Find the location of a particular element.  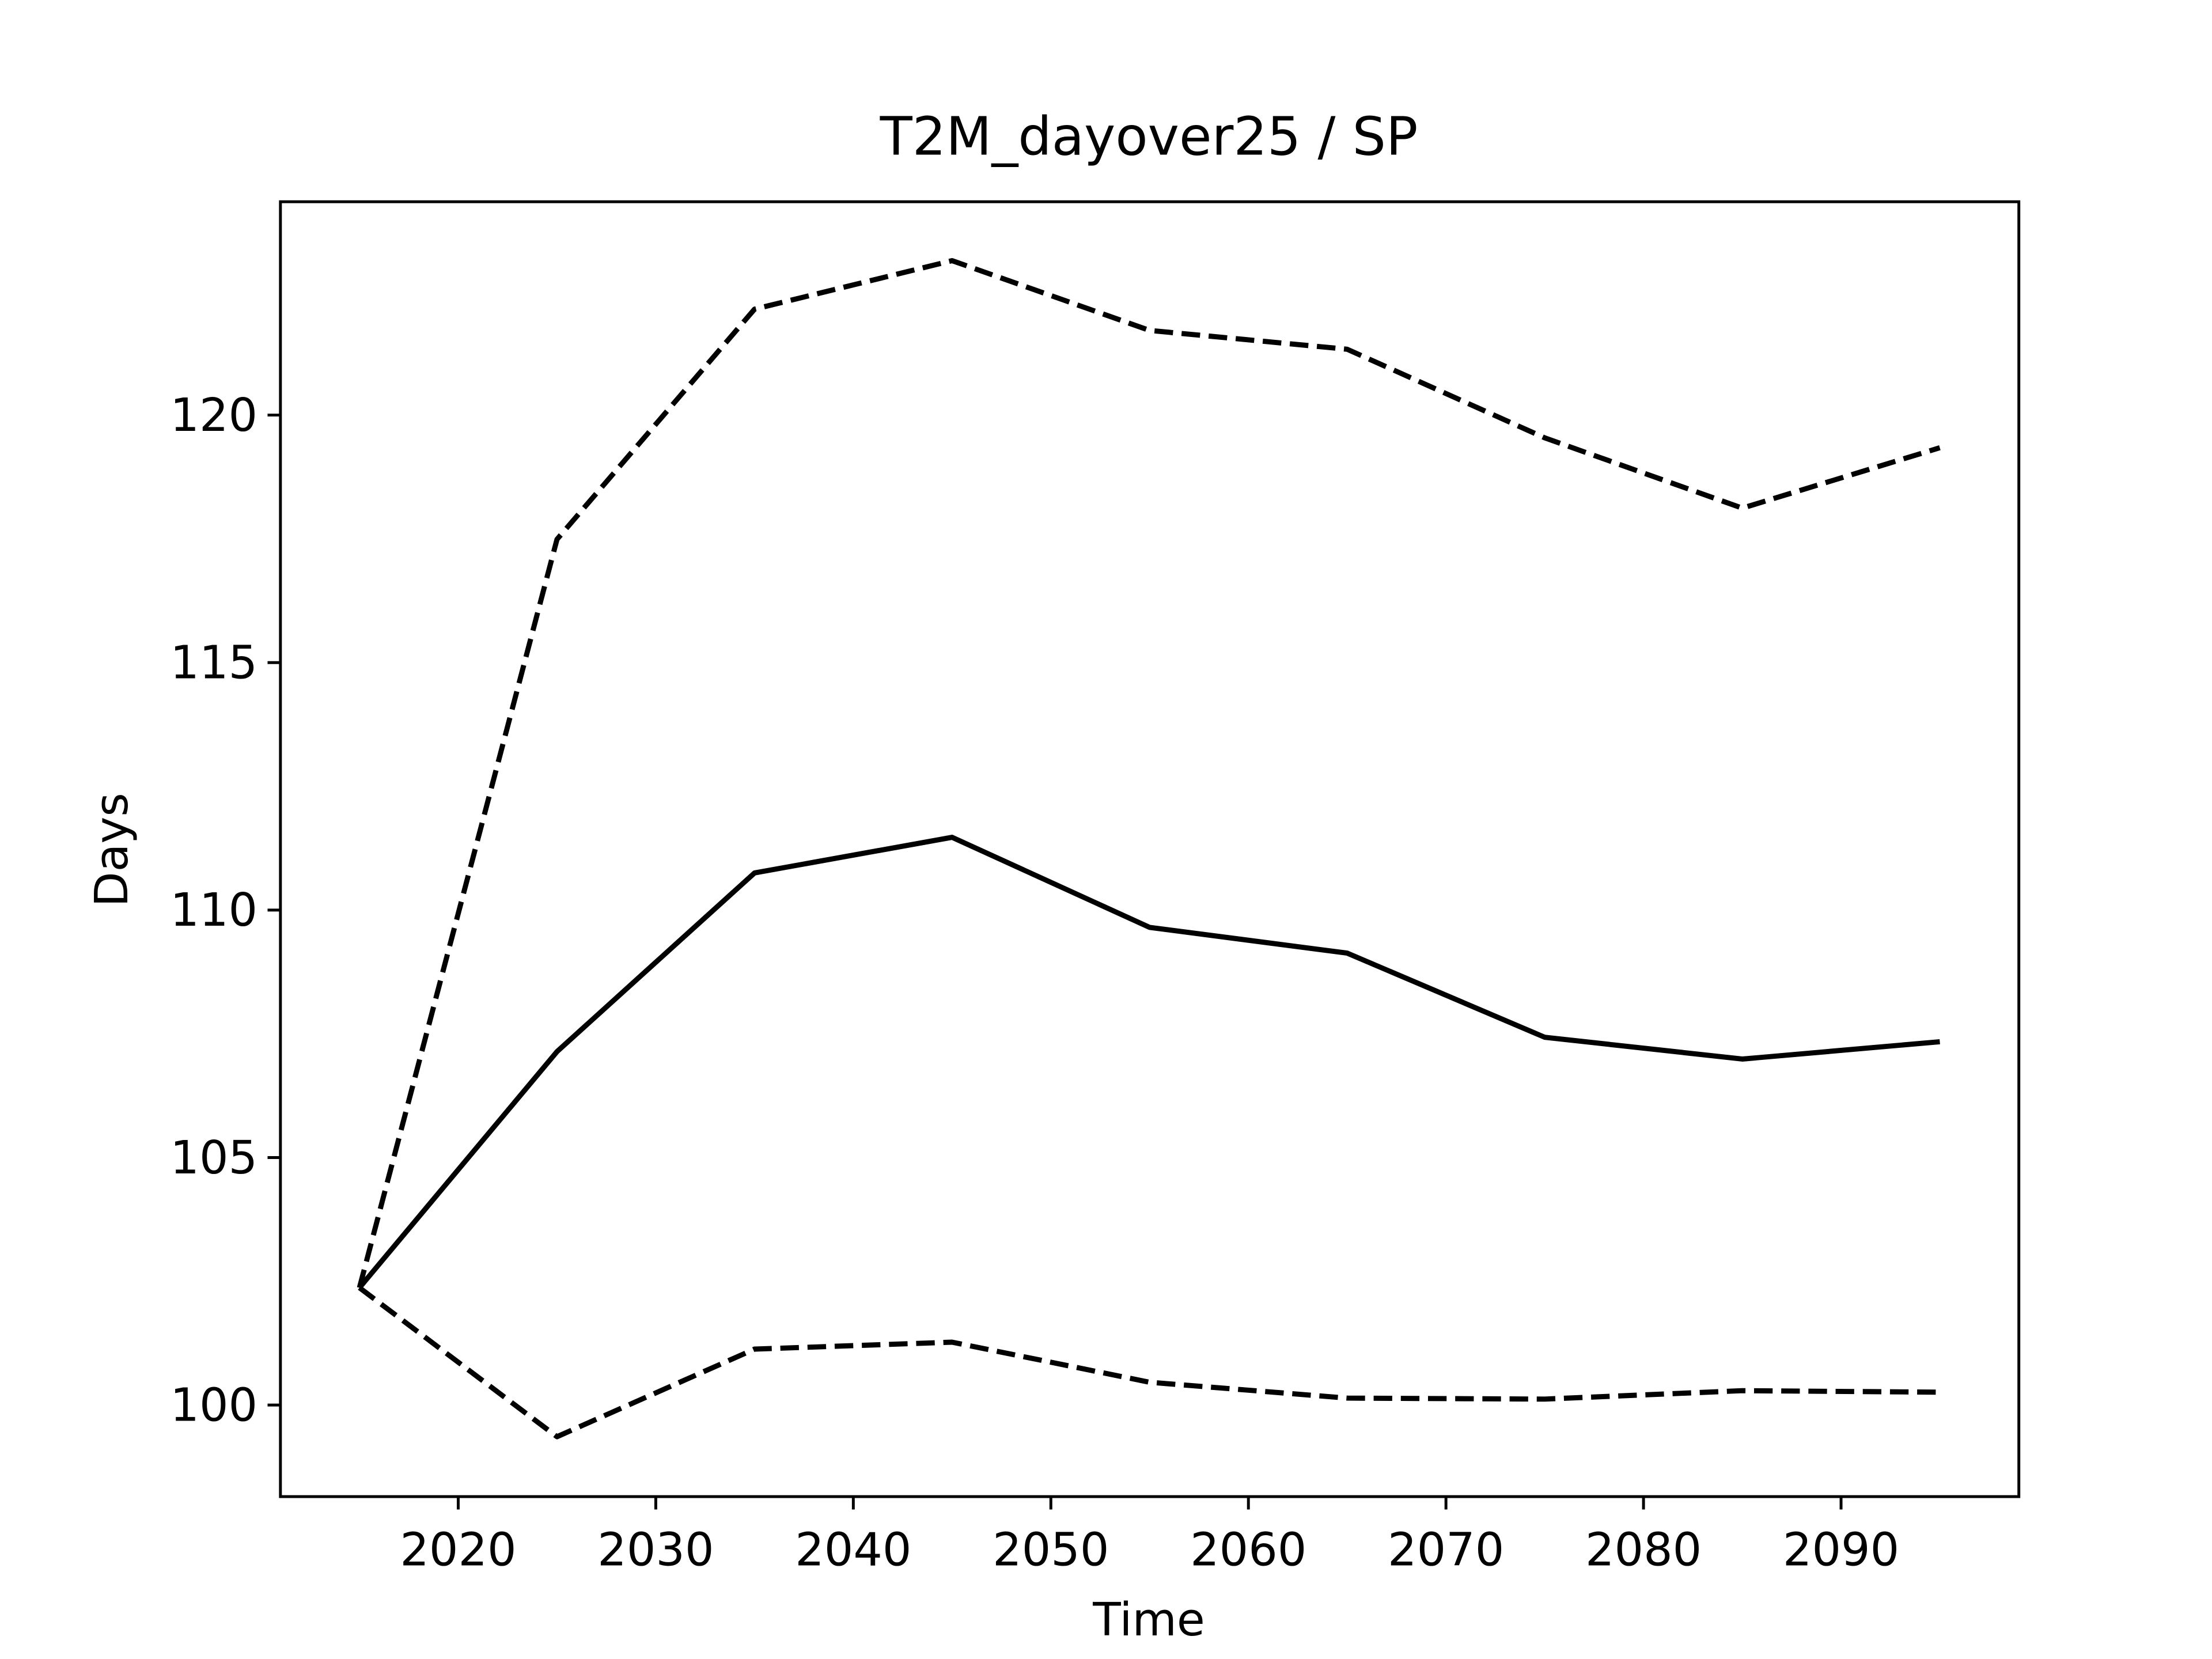

x-tick-label: 2050 is located at coordinates (1051, 1549).